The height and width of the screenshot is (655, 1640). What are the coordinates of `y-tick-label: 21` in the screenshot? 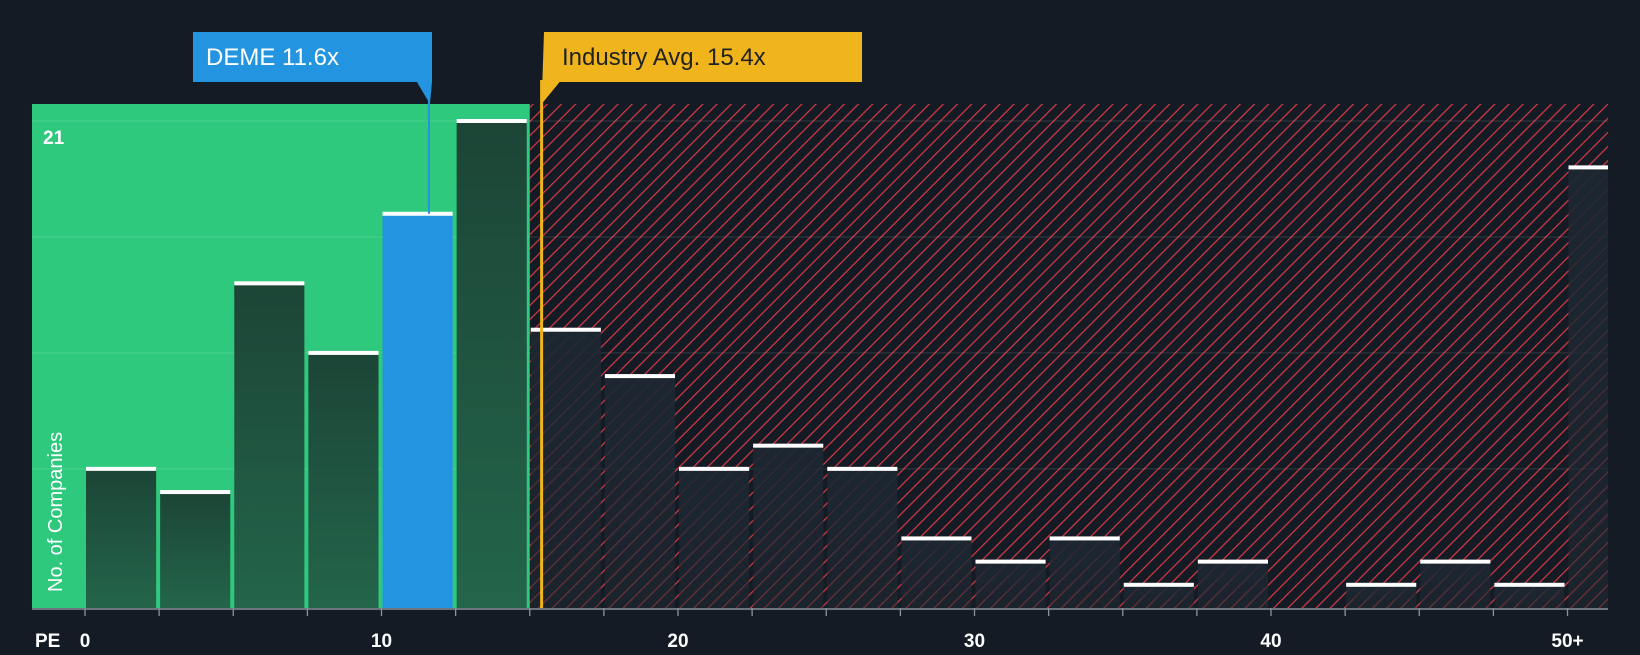 It's located at (54, 138).